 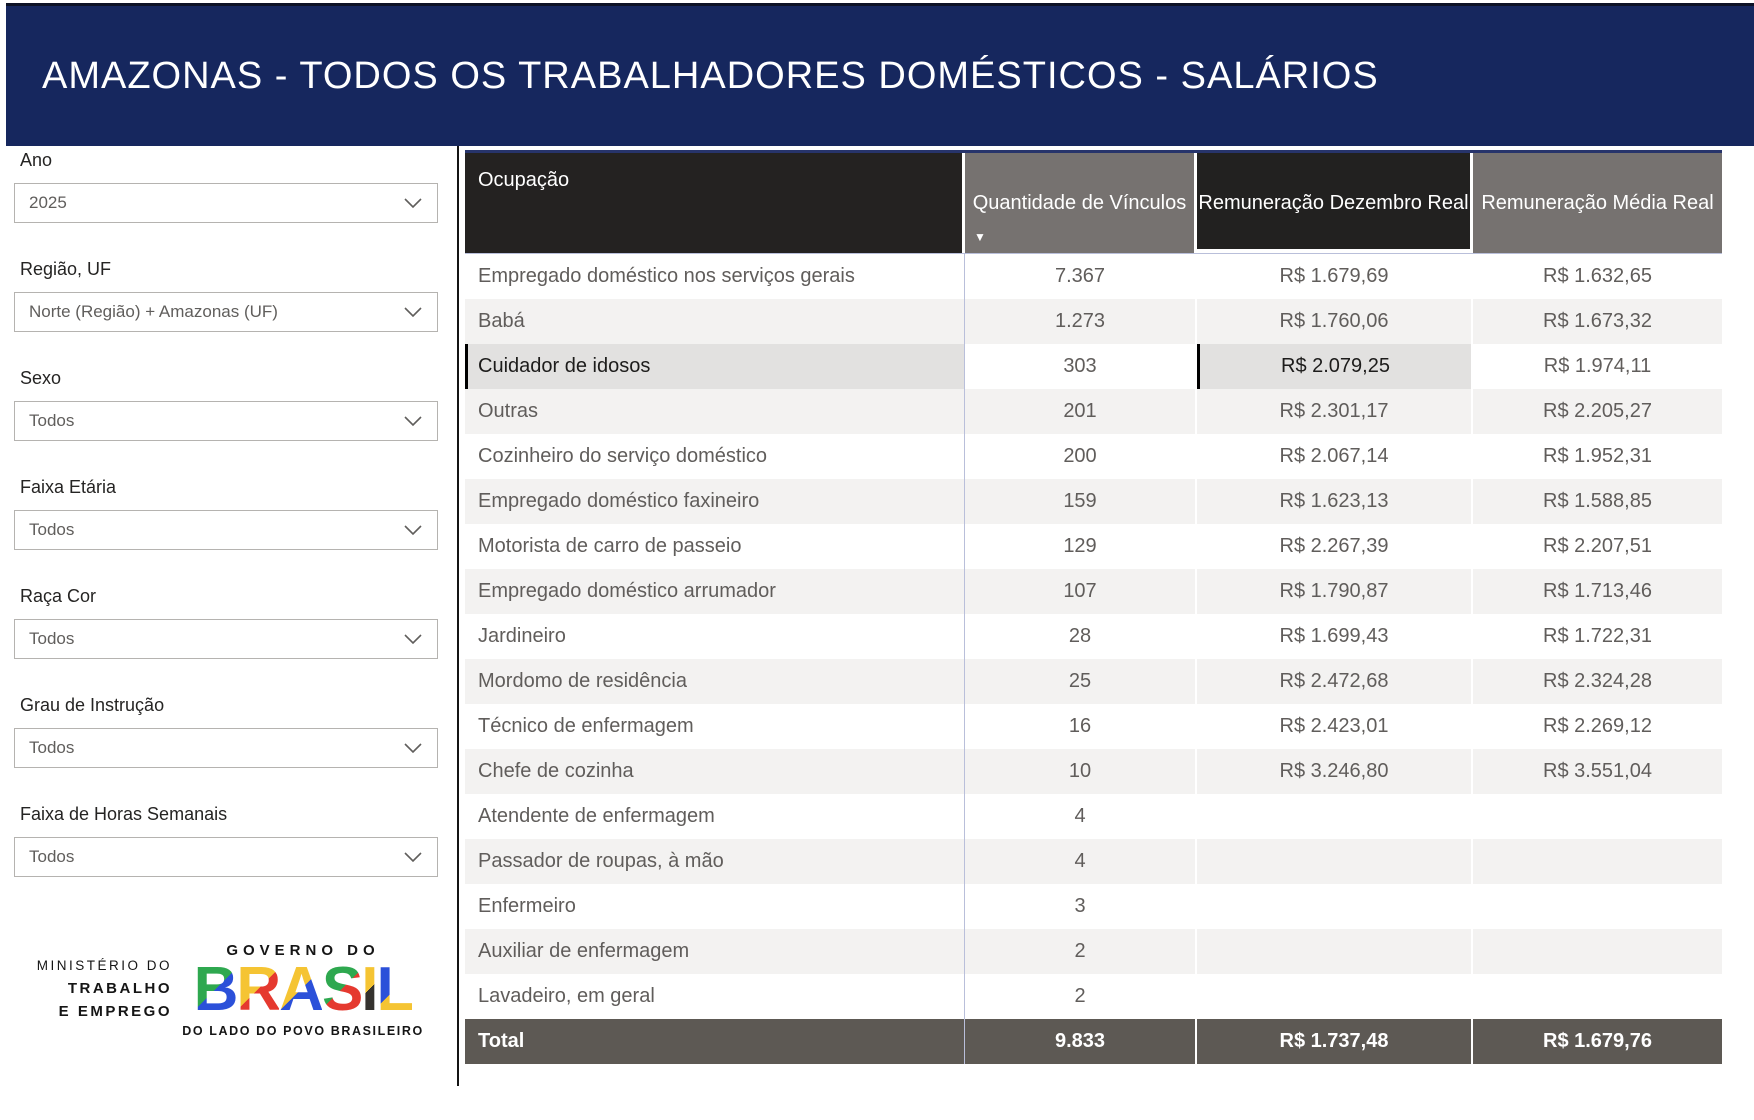 I want to click on occupation-cell: Chefe de cozinha, so click(x=715, y=771).